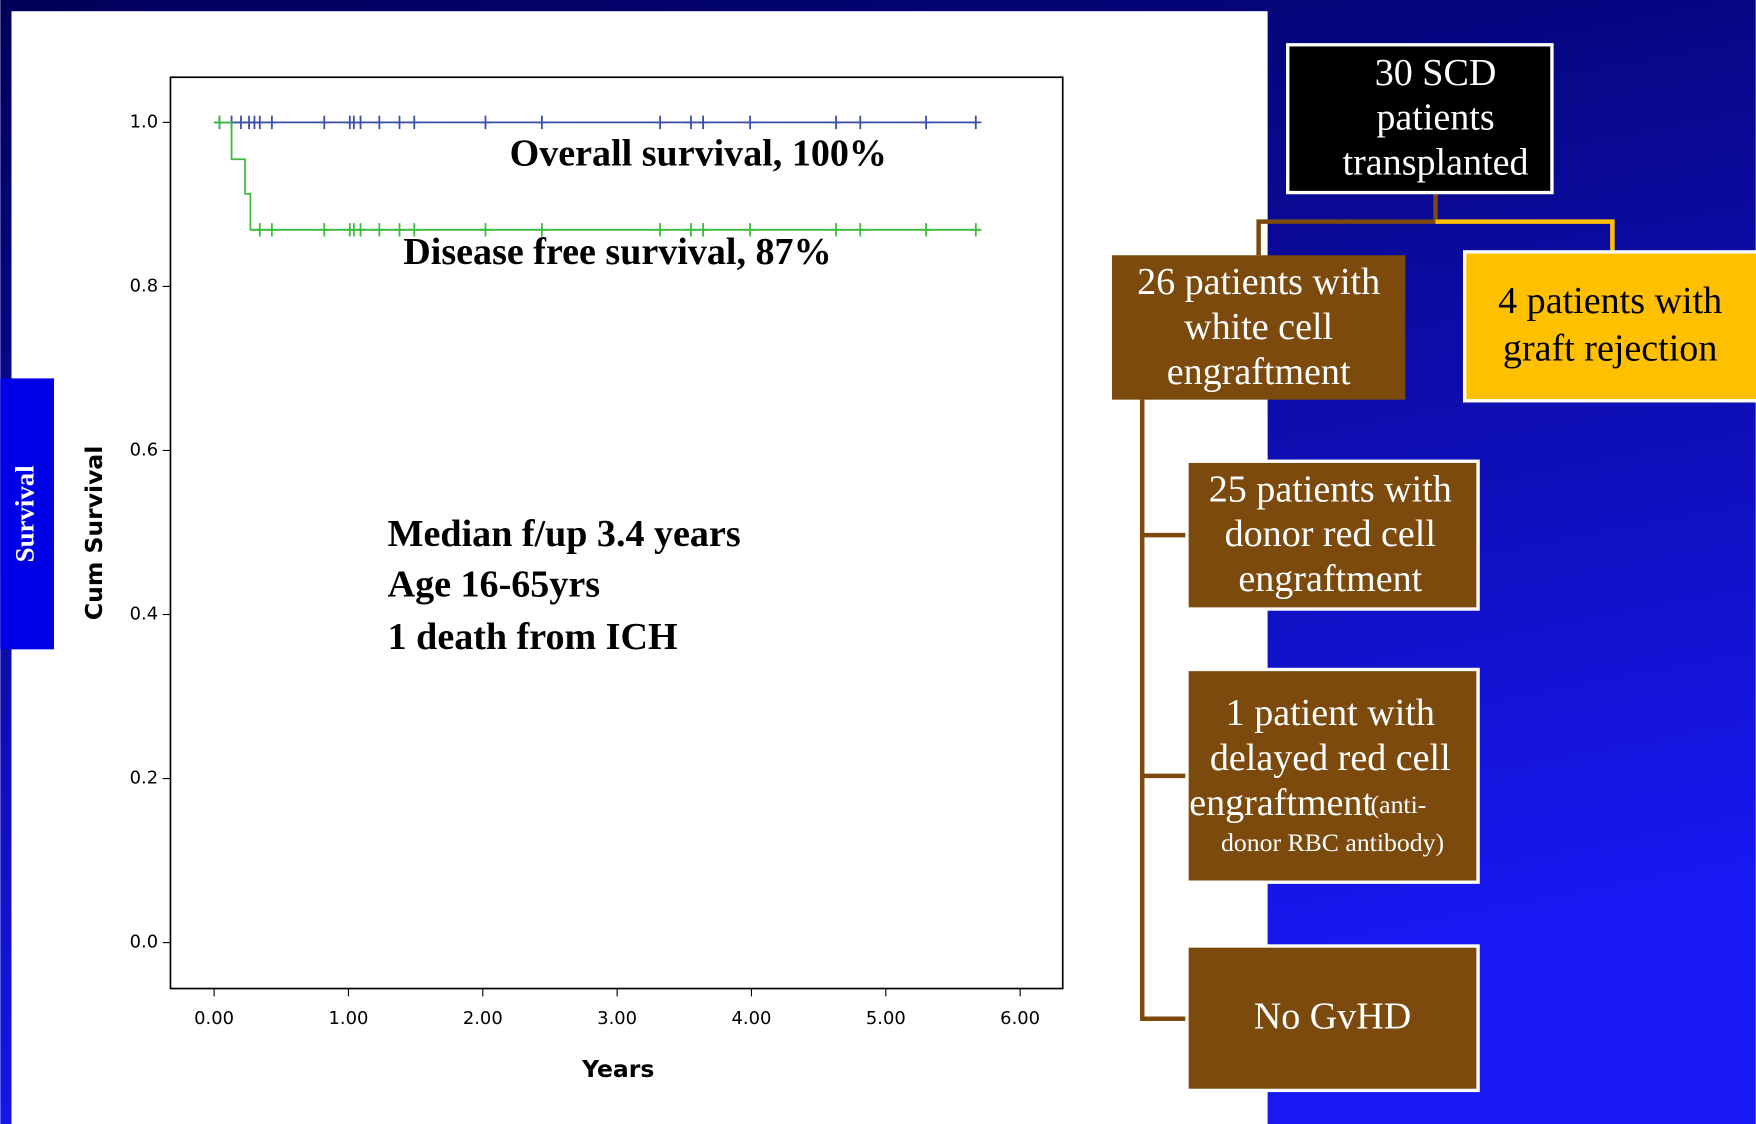 This screenshot has width=1756, height=1124. Describe the element at coordinates (144, 285) in the screenshot. I see `y-tick-label: 0.8` at that location.